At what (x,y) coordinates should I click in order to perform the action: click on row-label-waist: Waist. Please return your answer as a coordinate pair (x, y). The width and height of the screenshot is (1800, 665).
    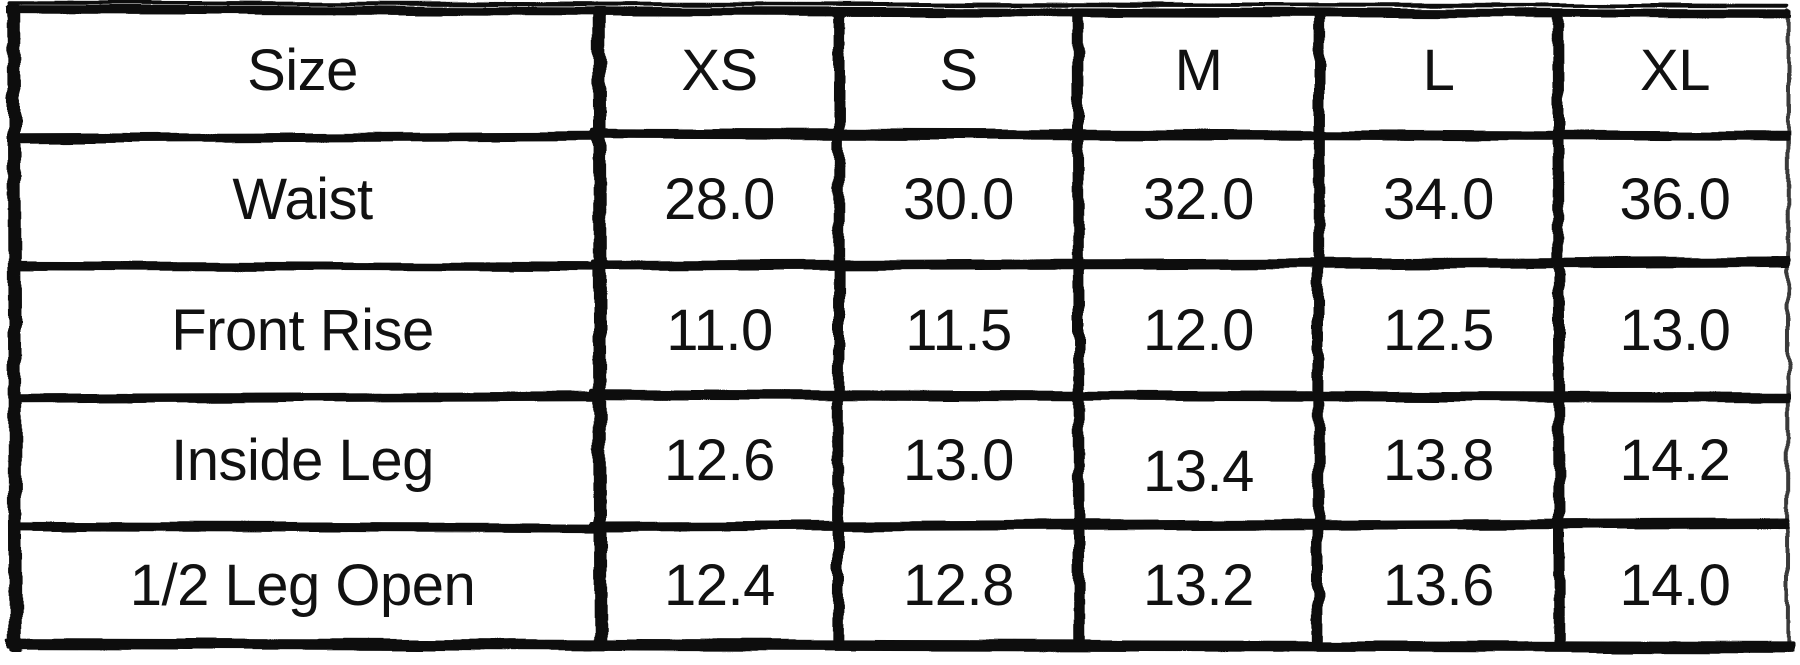
    Looking at the image, I should click on (302, 199).